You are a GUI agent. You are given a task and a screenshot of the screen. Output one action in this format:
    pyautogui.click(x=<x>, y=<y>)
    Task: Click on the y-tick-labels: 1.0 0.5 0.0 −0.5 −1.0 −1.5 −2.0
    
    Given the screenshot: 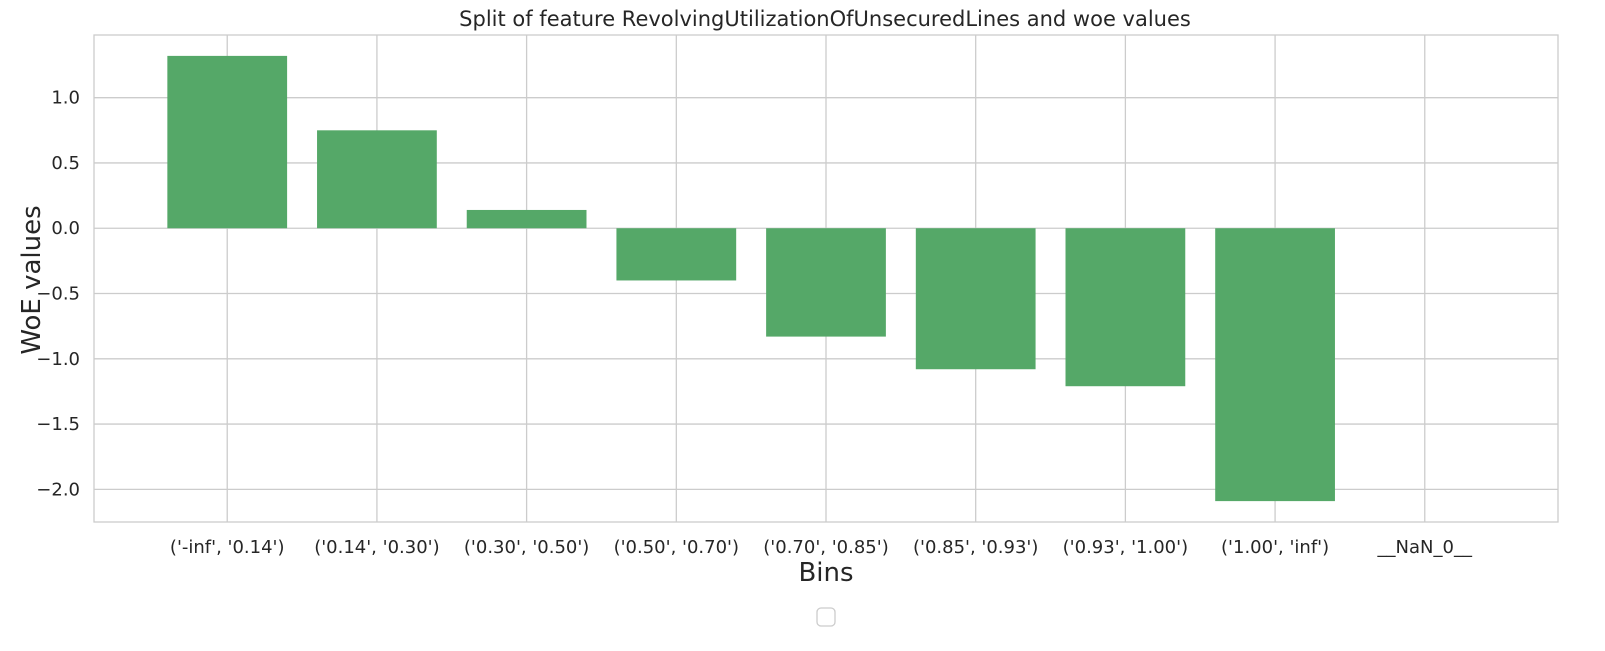 What is the action you would take?
    pyautogui.click(x=58, y=294)
    